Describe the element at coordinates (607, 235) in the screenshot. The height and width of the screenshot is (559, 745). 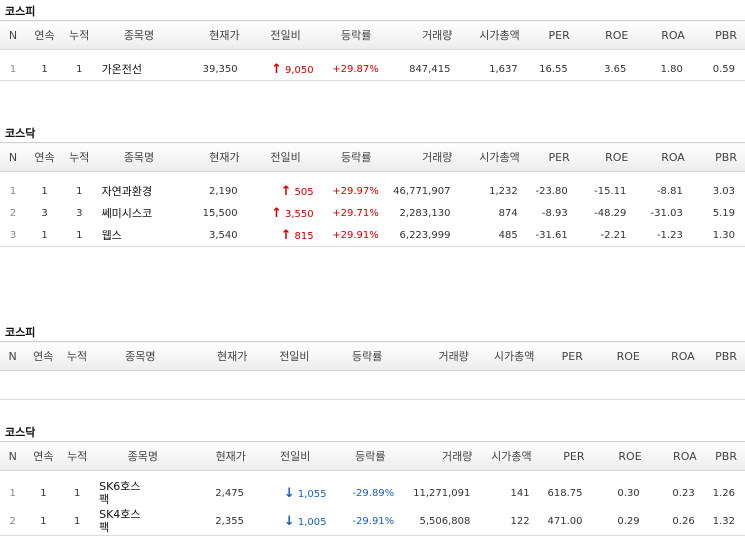
I see `cell-roe: -2.21` at that location.